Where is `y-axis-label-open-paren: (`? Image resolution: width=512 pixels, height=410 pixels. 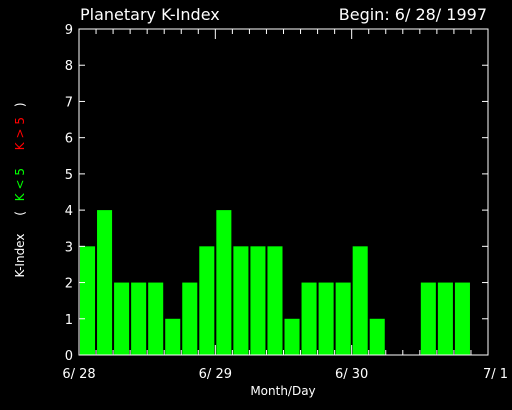
y-axis-label-open-paren: ( is located at coordinates (20, 213).